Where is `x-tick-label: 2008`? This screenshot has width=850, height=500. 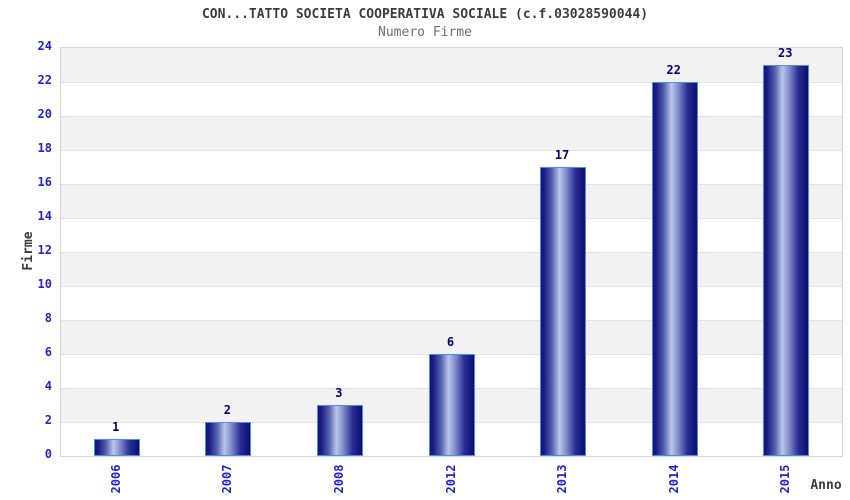 x-tick-label: 2008 is located at coordinates (338, 479).